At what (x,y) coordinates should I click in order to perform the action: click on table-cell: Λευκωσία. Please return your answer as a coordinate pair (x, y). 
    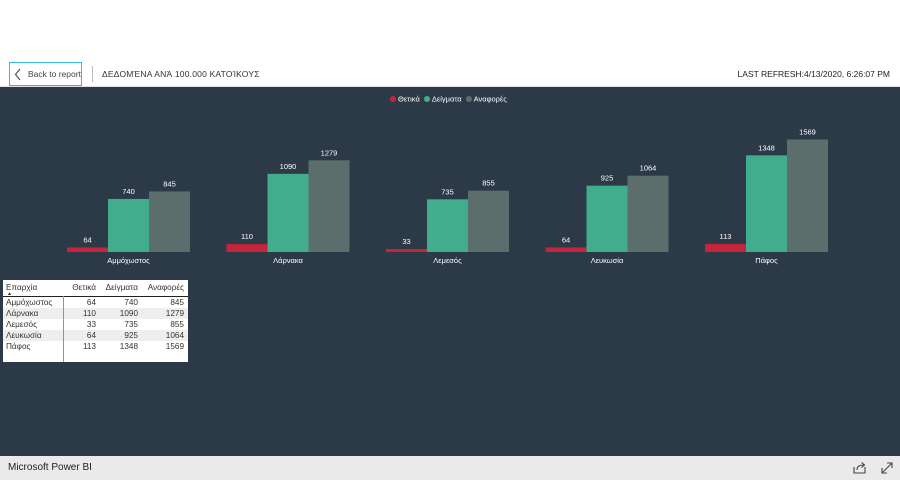
    Looking at the image, I should click on (24, 335).